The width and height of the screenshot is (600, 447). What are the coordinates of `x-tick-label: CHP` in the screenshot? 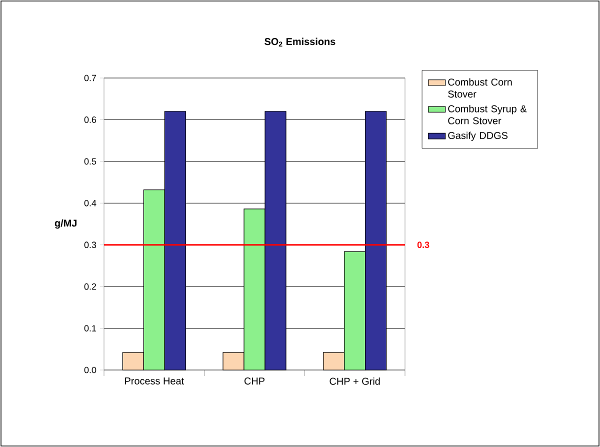 It's located at (254, 381).